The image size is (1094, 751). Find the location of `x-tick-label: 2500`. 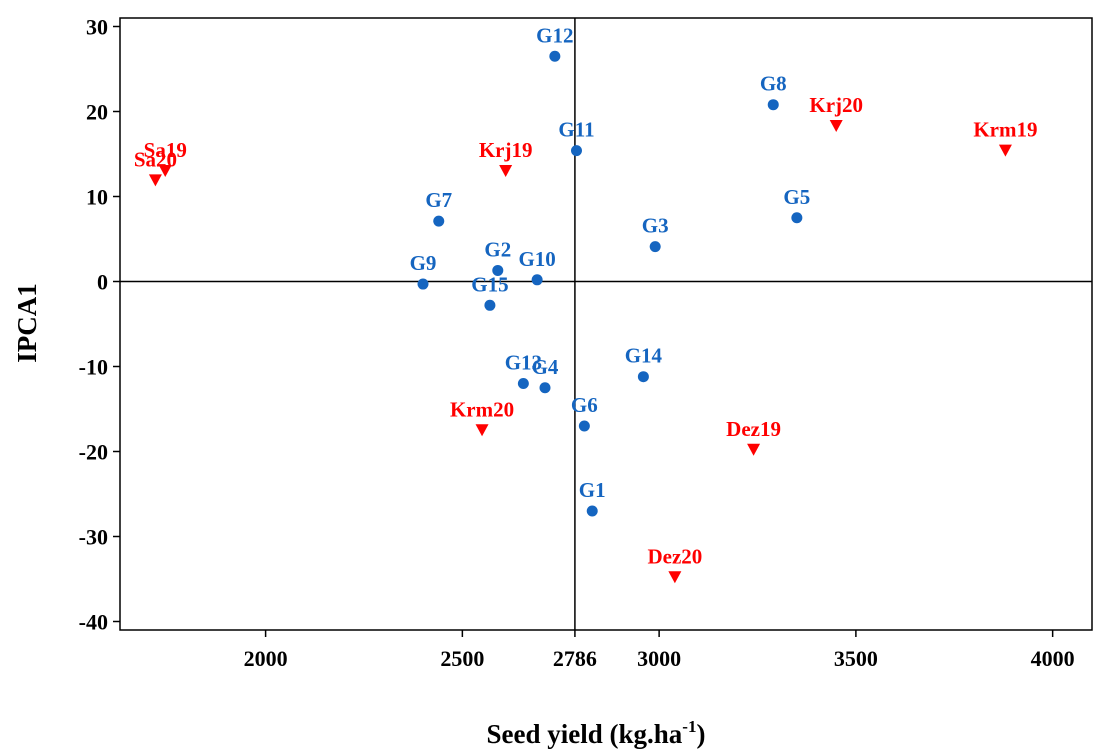

x-tick-label: 2500 is located at coordinates (462, 658).